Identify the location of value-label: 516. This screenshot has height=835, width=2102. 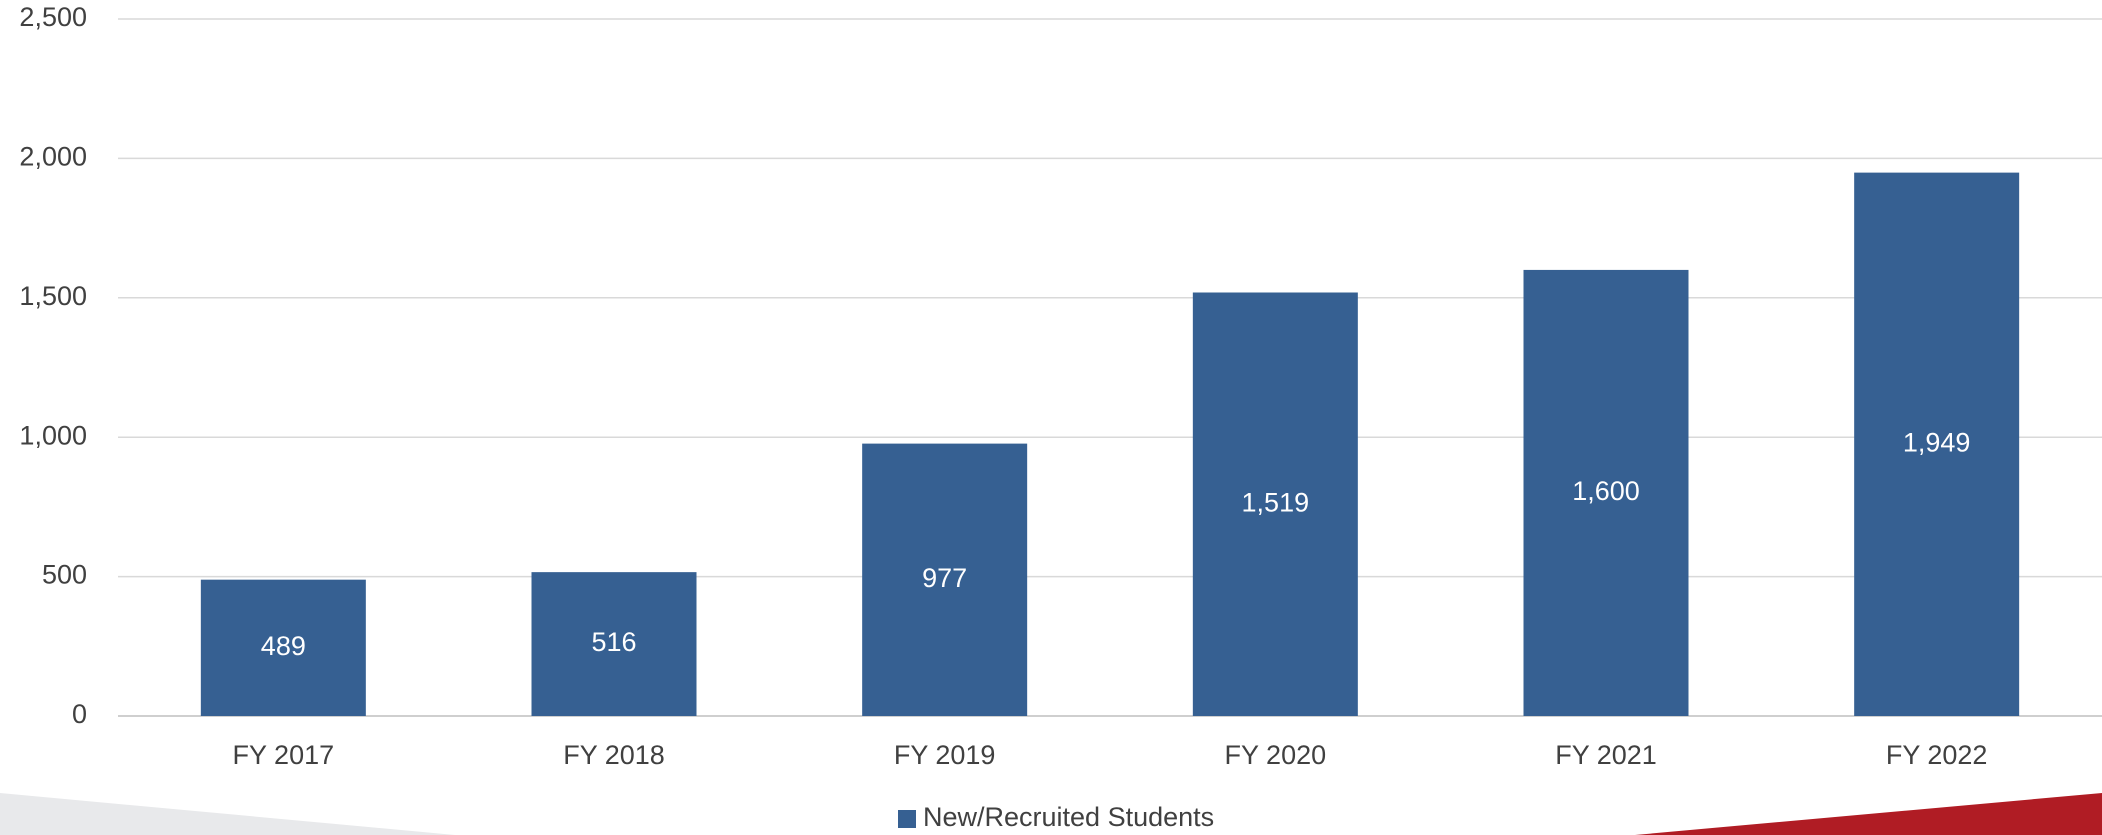
(613, 642).